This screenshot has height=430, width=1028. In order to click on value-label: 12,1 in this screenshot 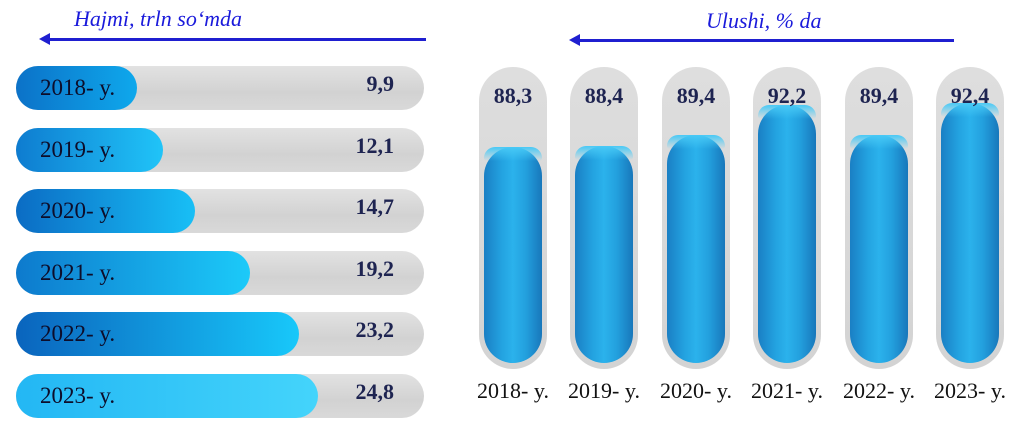, I will do `click(375, 145)`.